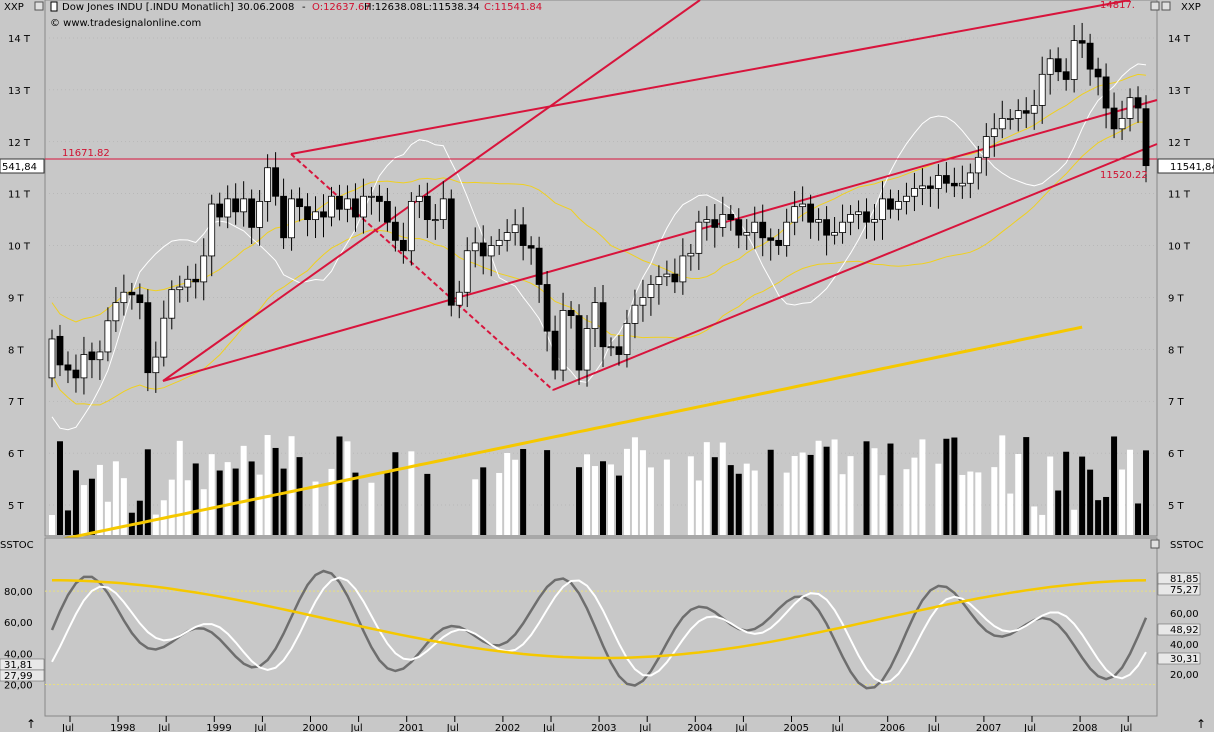 Image resolution: width=1214 pixels, height=732 pixels. I want to click on stoch-label-right: SSTOC, so click(1187, 545).